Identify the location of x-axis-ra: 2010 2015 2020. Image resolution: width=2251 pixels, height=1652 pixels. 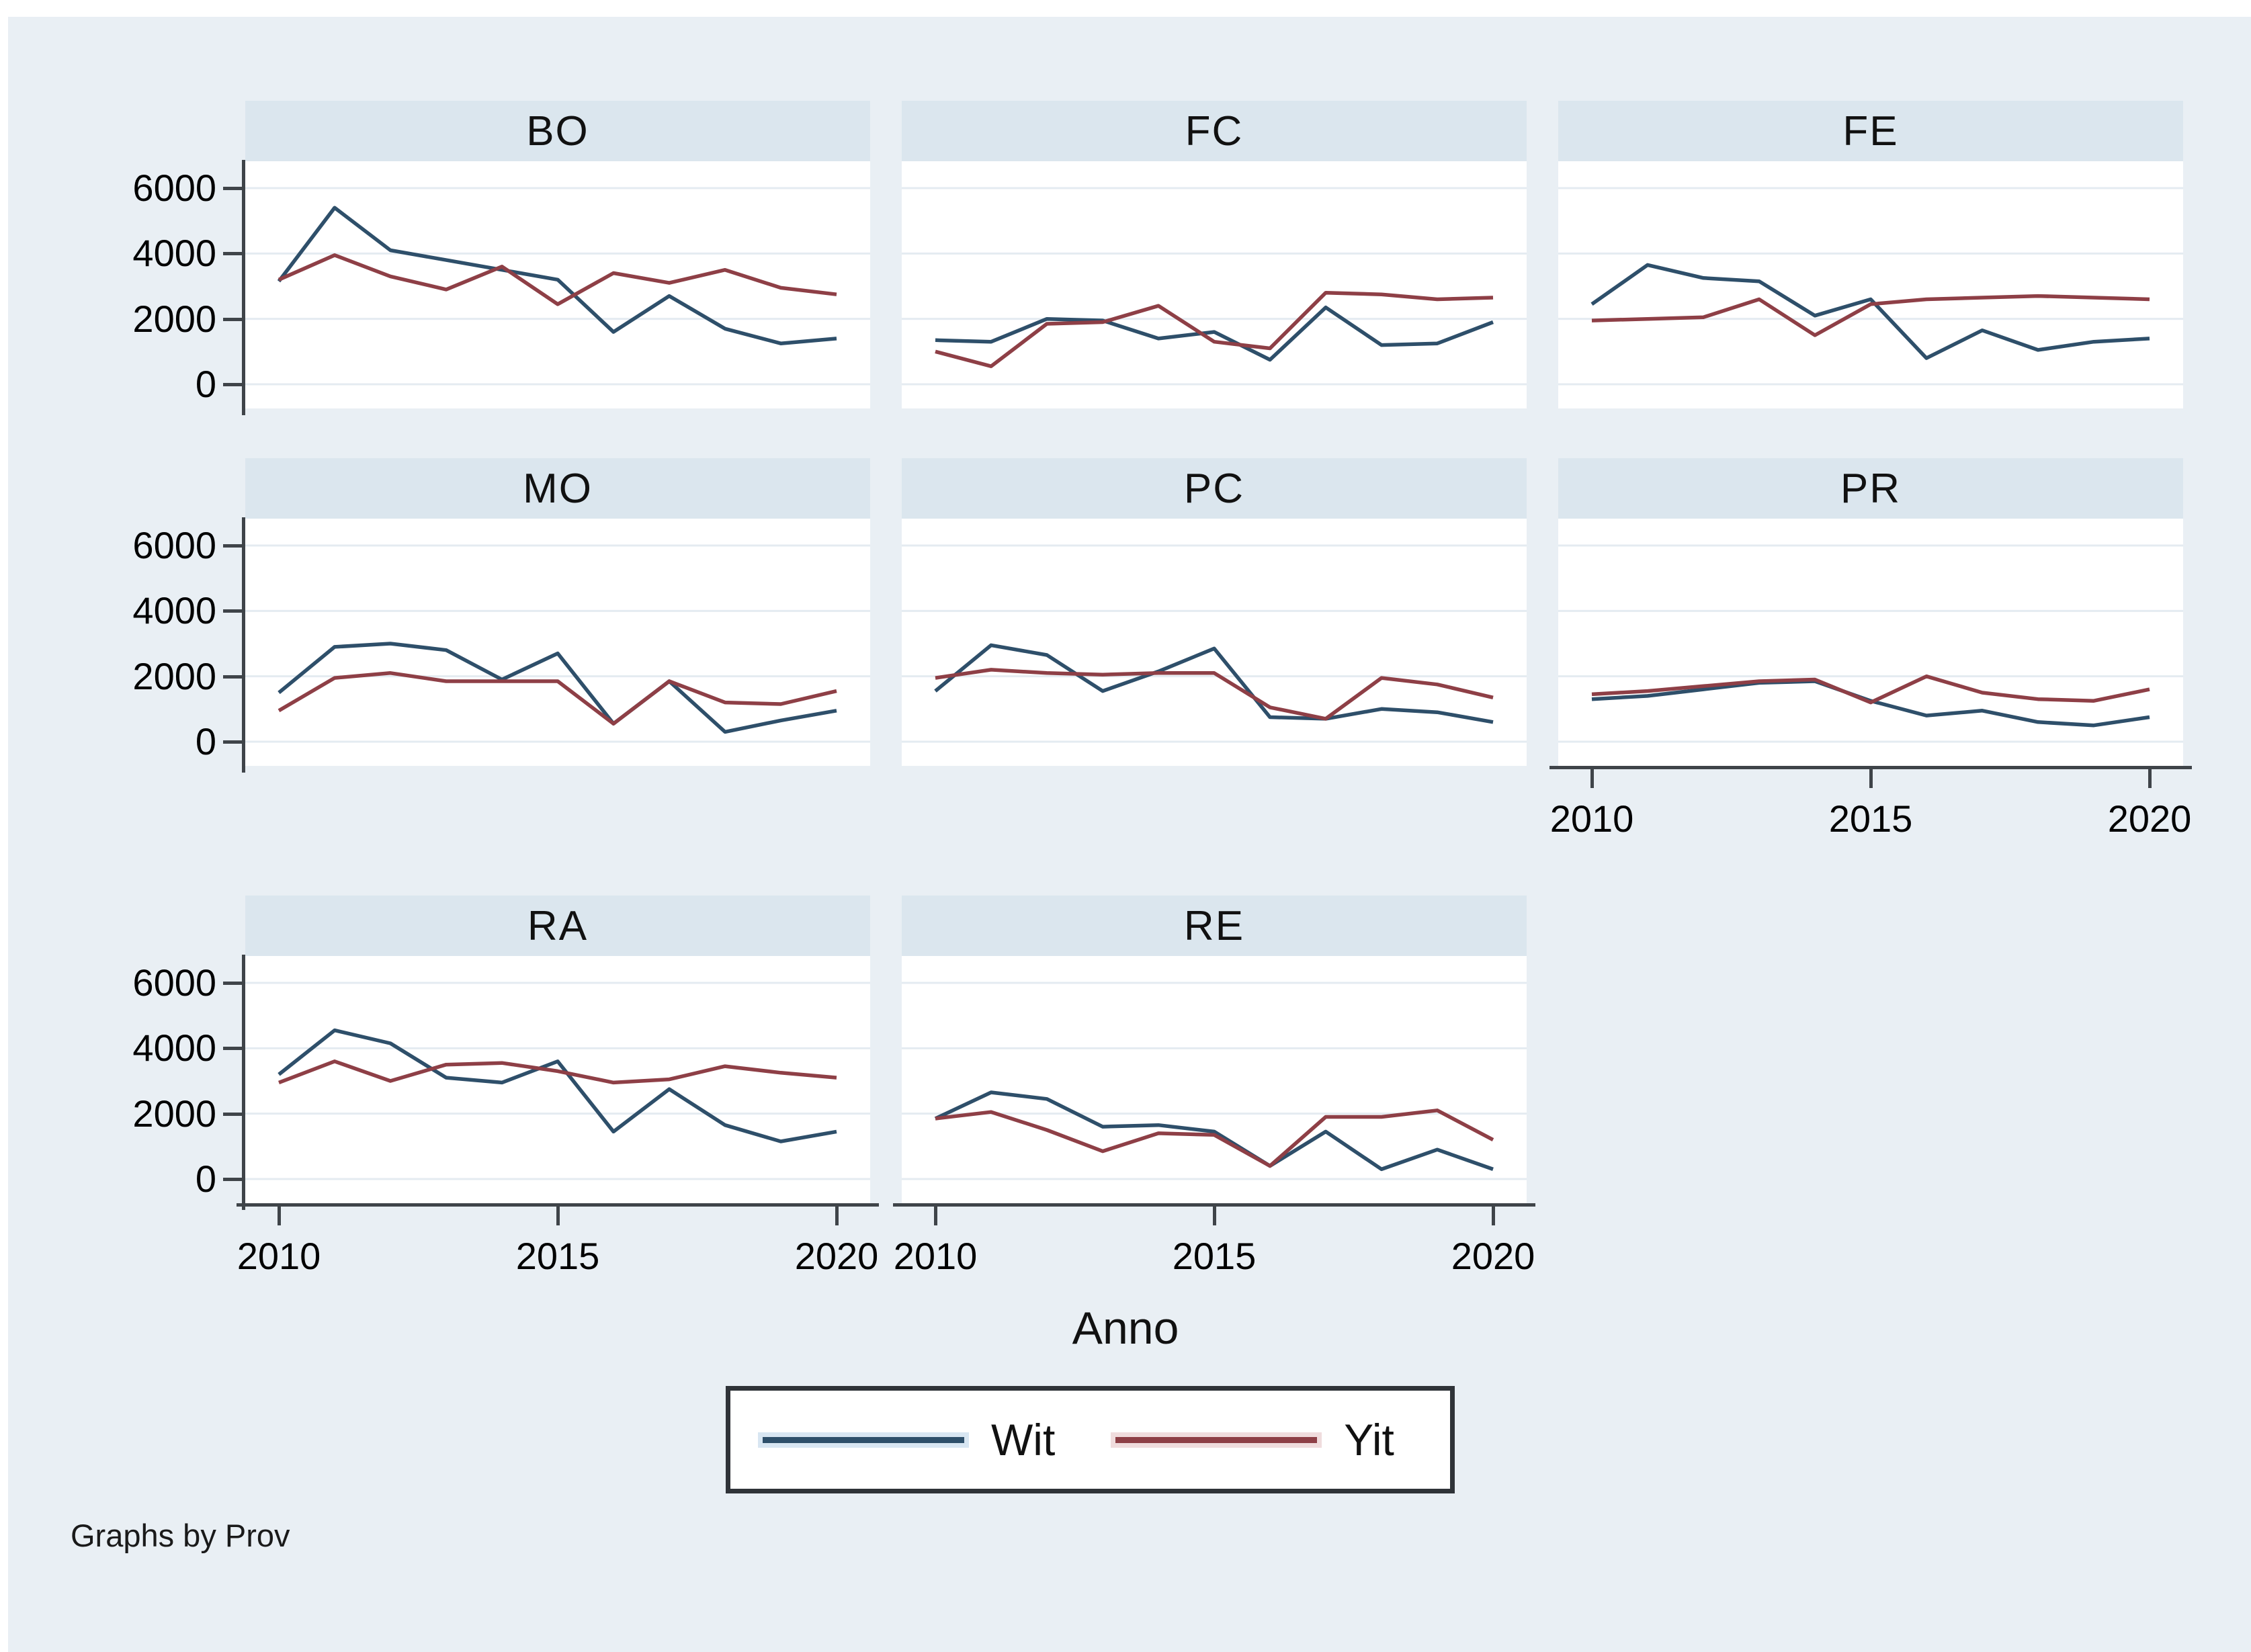
(559, 1247).